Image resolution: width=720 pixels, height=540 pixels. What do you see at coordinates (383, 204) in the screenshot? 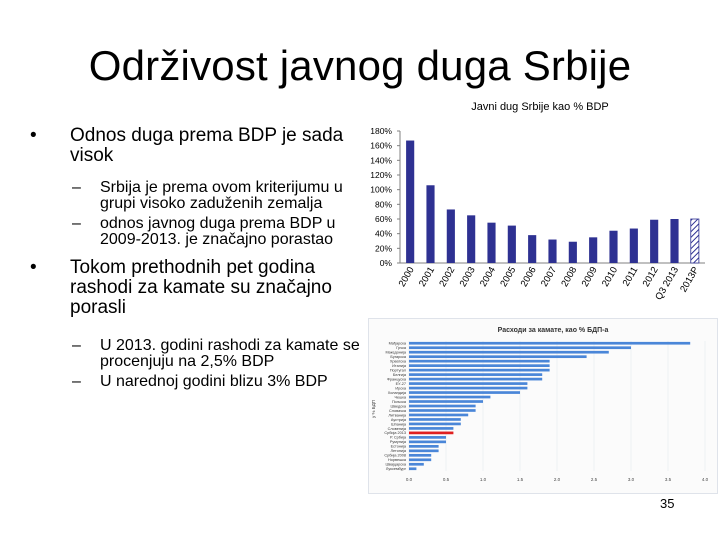
I see `y-tick-label: 80%` at bounding box center [383, 204].